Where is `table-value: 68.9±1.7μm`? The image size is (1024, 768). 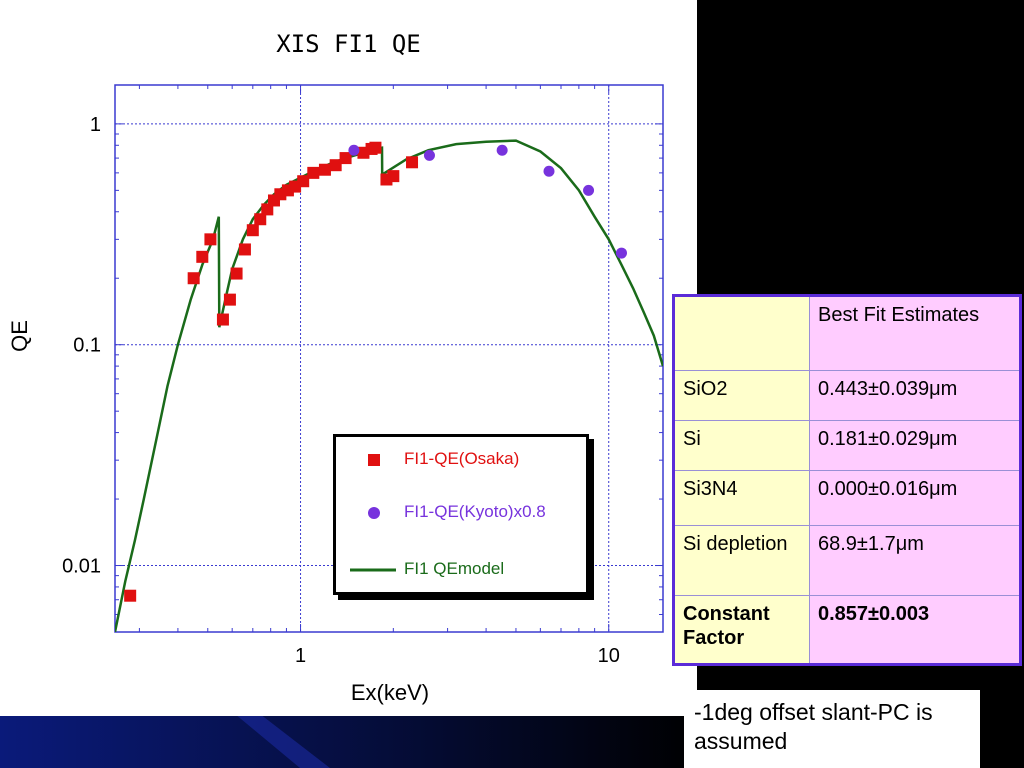
table-value: 68.9±1.7μm is located at coordinates (915, 560).